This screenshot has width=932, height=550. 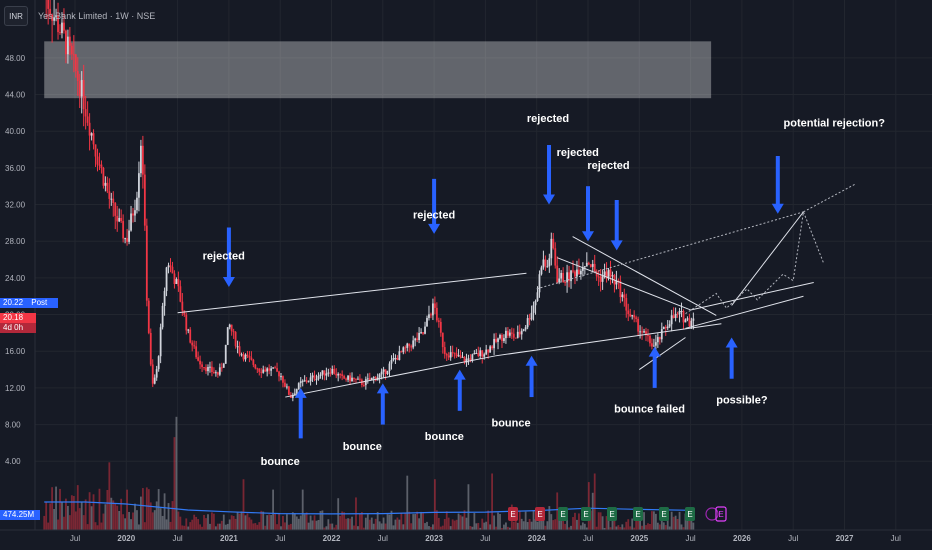 I want to click on x-tick-label: 2021, so click(x=229, y=538).